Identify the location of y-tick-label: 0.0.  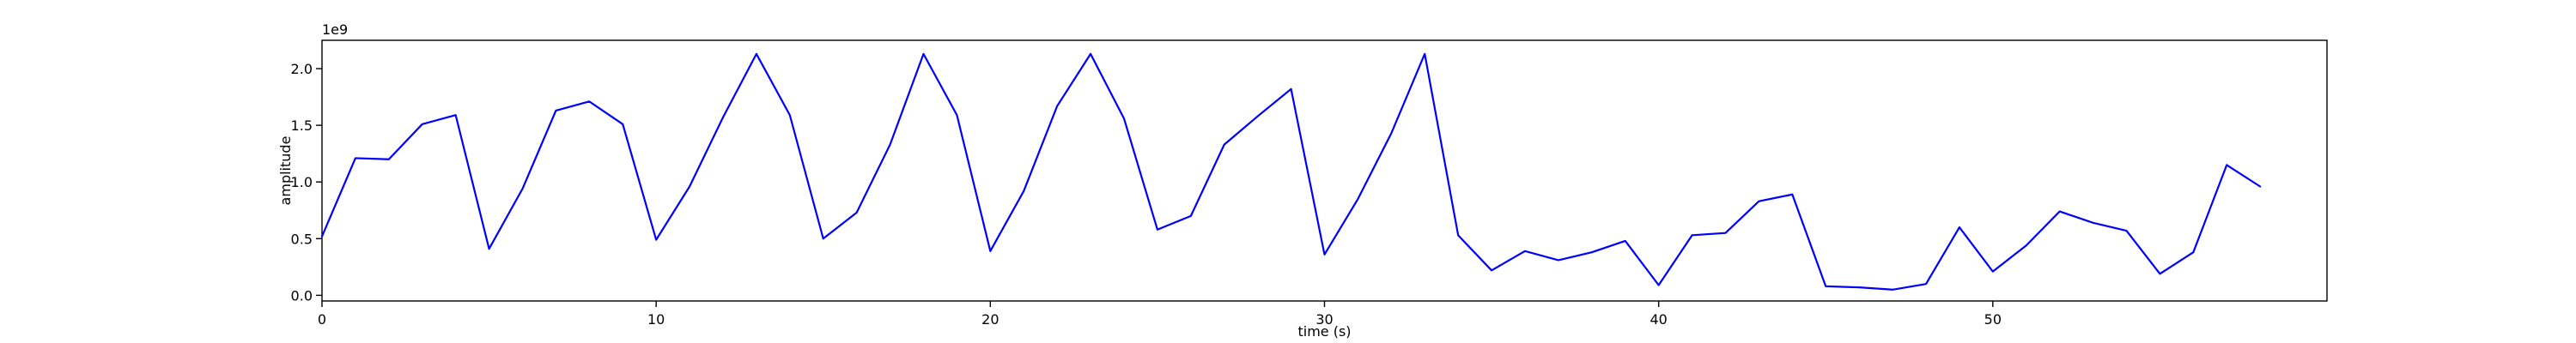
(302, 295).